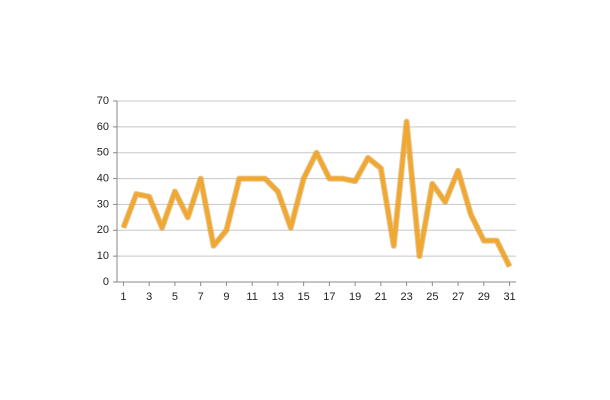 The width and height of the screenshot is (610, 400). I want to click on y-tick-label: 70, so click(103, 101).